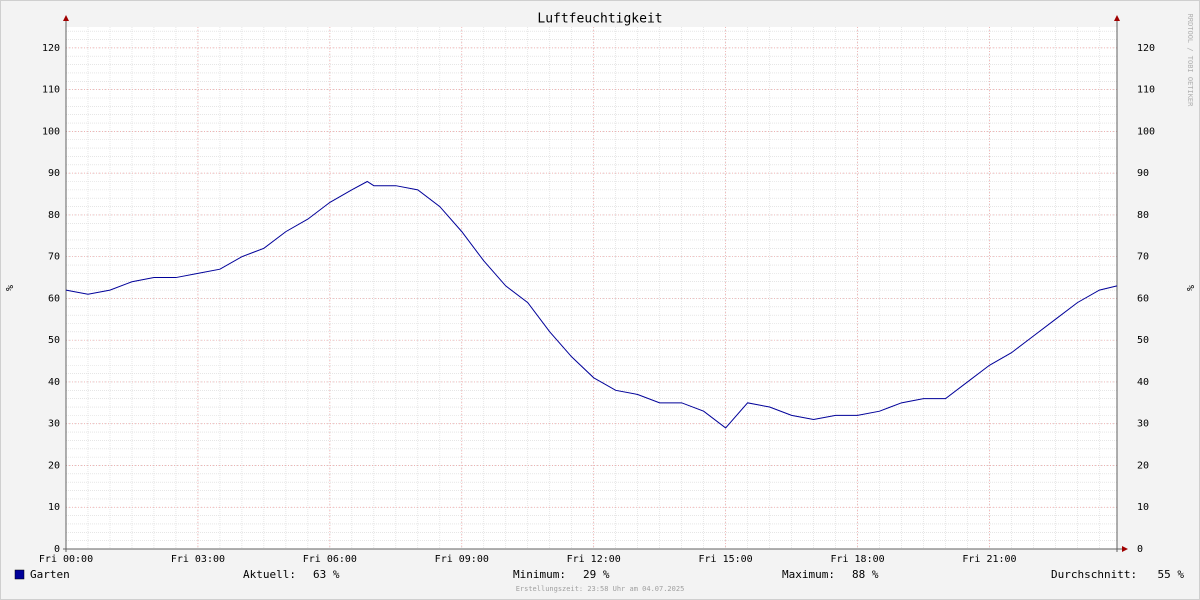  I want to click on y-axis-label: %, so click(10, 288).